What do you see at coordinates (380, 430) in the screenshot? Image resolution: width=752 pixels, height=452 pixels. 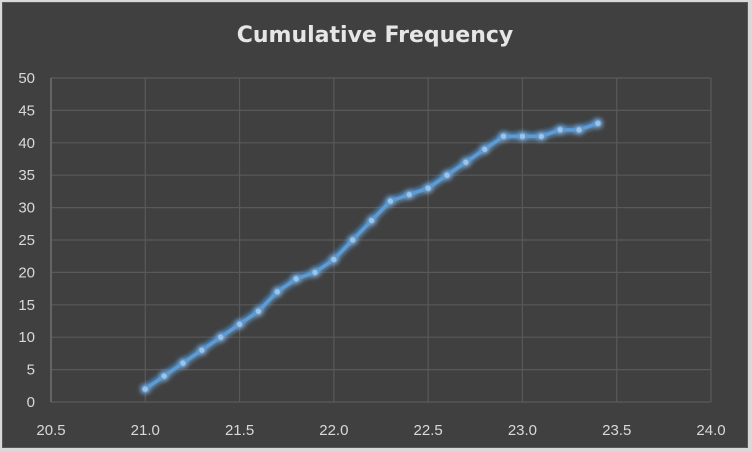 I see `x-axis: 20.5 21.0 21.5 22.0 22.5 23.0 23.5 24.0` at bounding box center [380, 430].